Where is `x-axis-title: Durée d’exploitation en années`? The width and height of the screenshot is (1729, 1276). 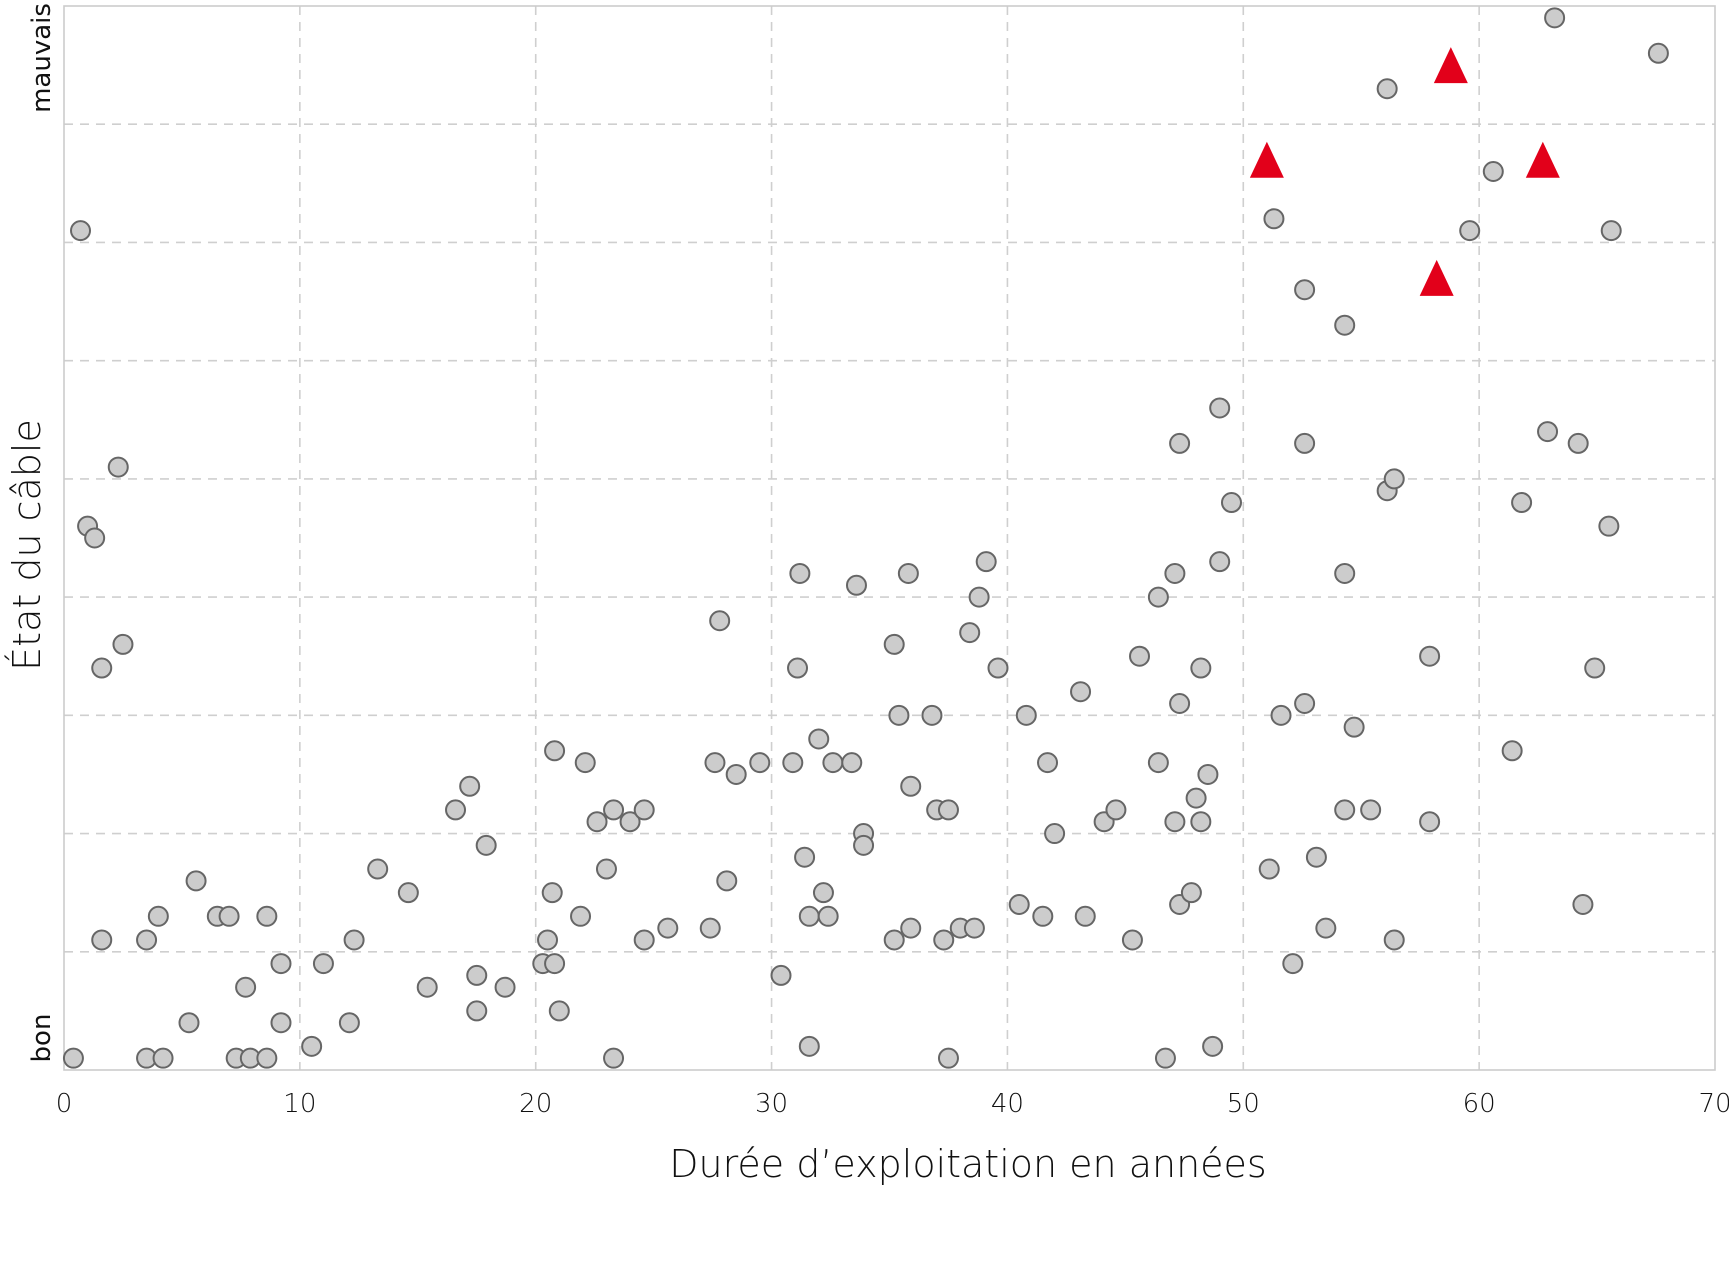 x-axis-title: Durée d’exploitation en années is located at coordinates (967, 1164).